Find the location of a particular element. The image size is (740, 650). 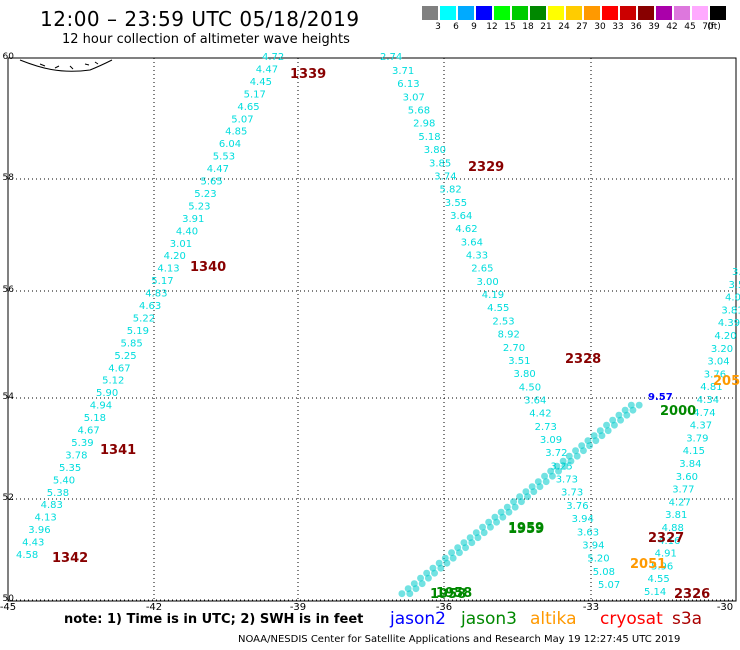

wave-height-value: 3.55 is located at coordinates (456, 203).